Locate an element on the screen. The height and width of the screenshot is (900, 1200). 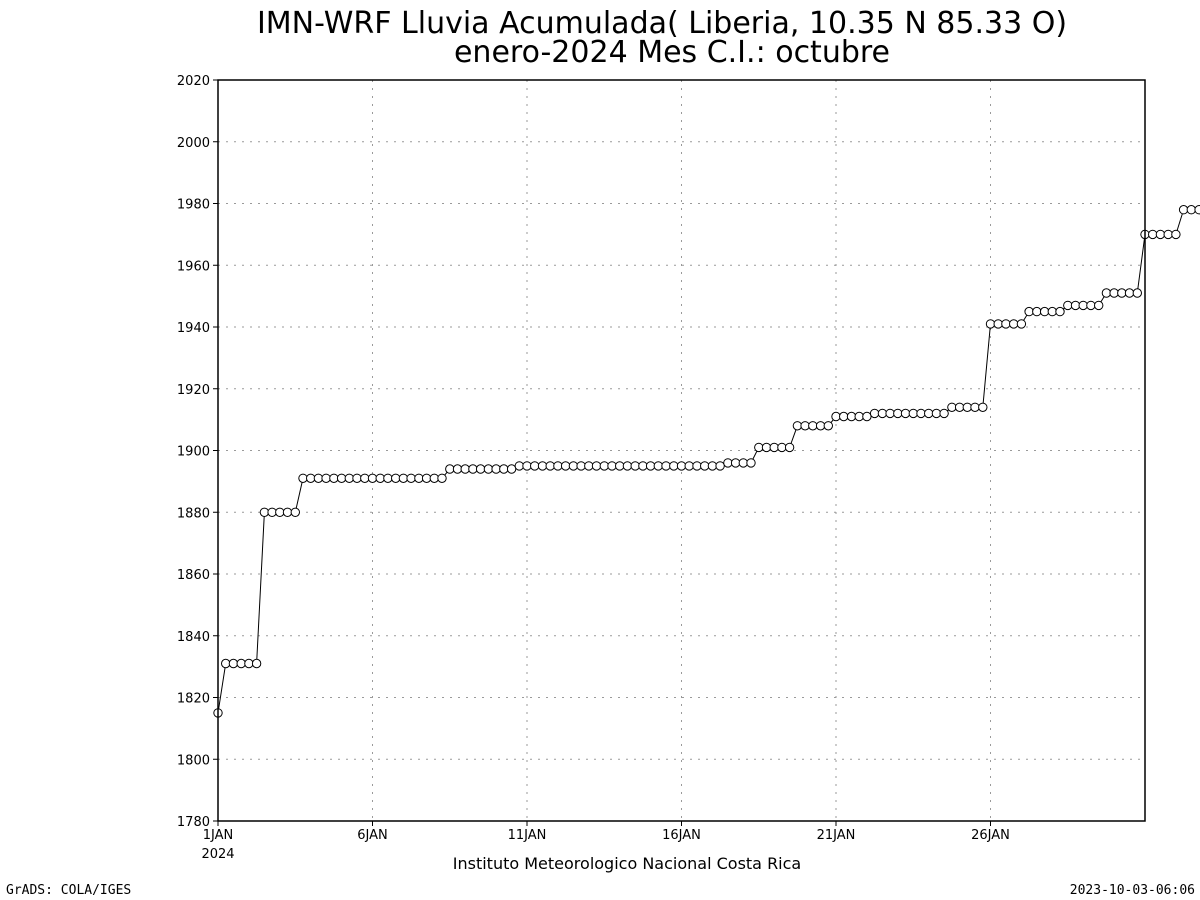
x-tick-label: 26JAN is located at coordinates (990, 835).